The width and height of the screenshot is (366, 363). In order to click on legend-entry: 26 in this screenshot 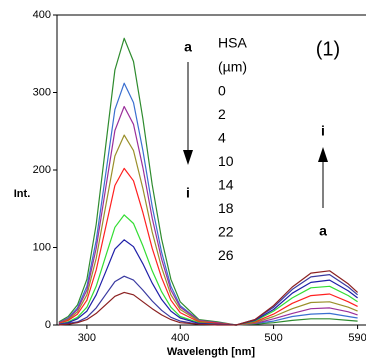, I will do `click(226, 255)`.